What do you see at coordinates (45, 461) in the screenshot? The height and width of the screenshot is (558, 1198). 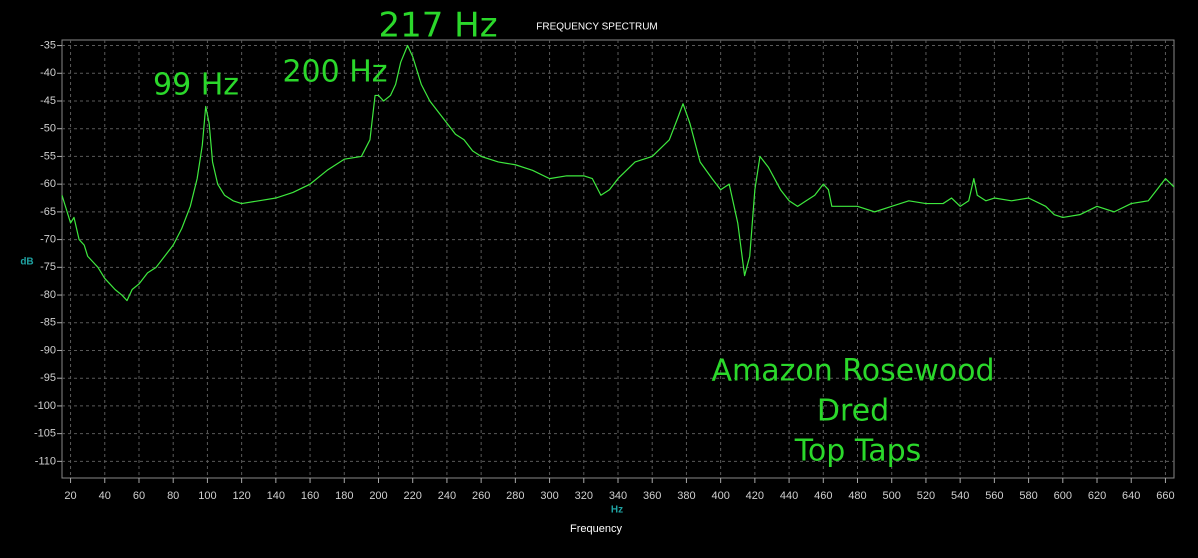 I see `y-tick-label: -110` at bounding box center [45, 461].